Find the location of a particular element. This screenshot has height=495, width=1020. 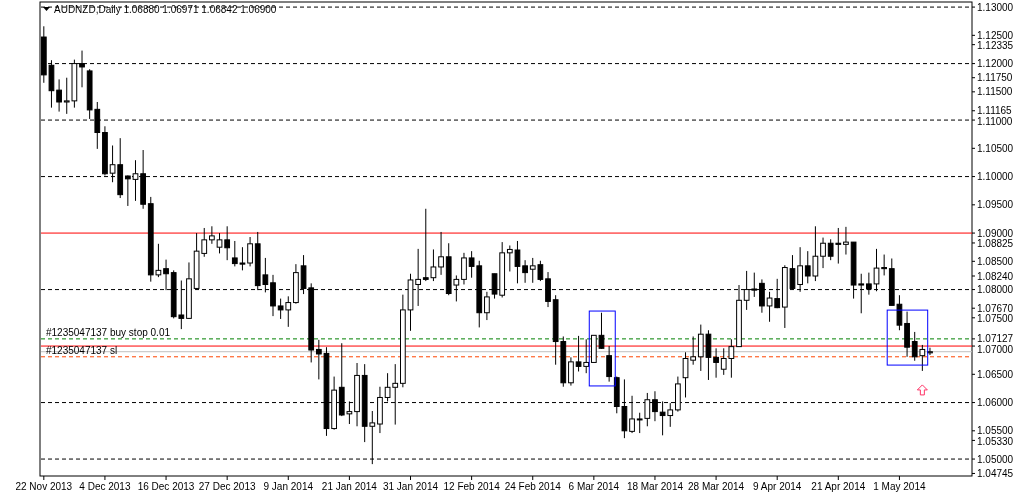

y-tick-label: 1.08500 is located at coordinates (995, 261).